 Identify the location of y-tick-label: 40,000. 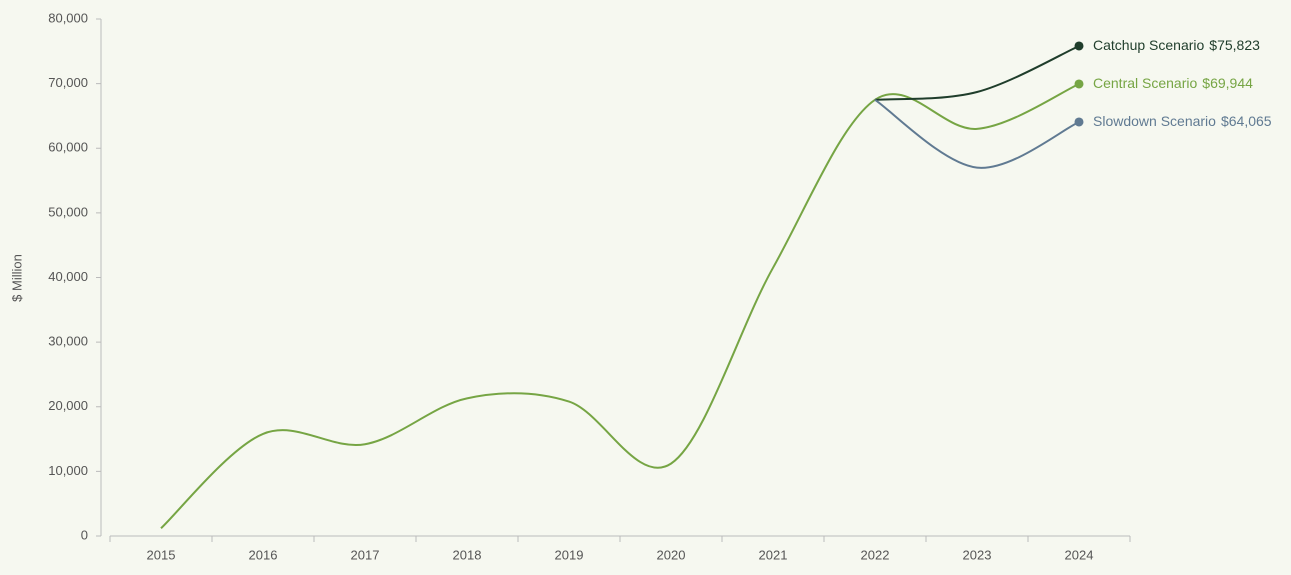
(68, 276).